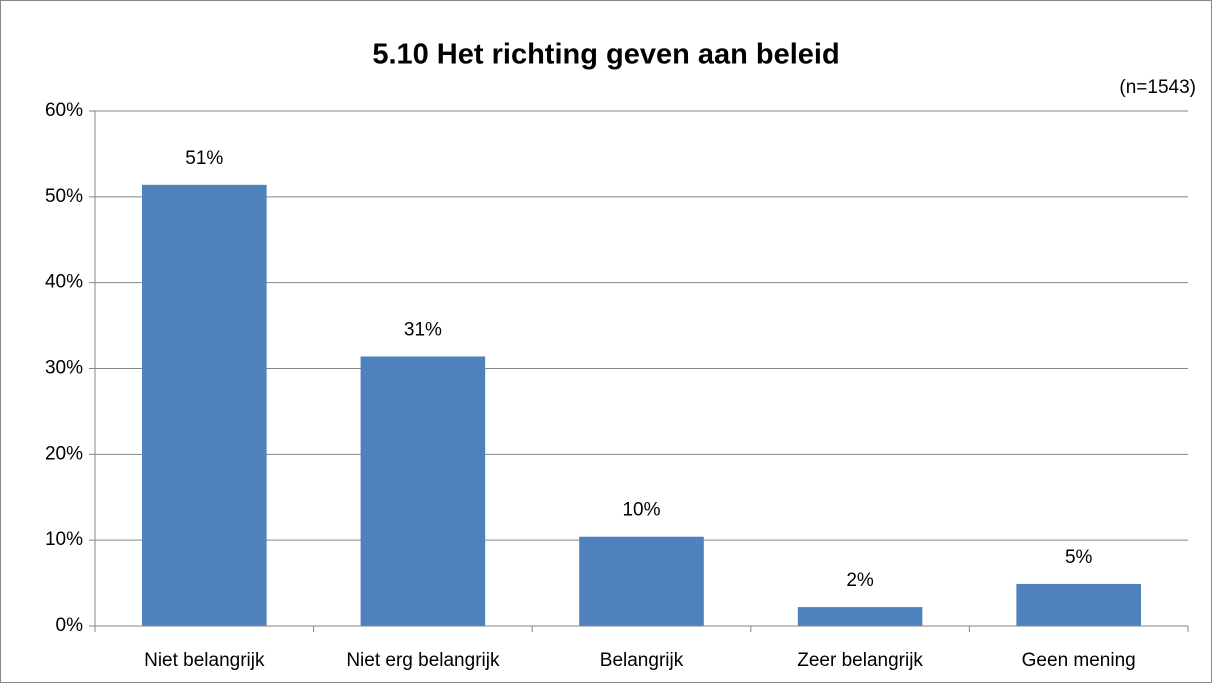 This screenshot has width=1213, height=684. Describe the element at coordinates (204, 158) in the screenshot. I see `data-label: 51%` at that location.